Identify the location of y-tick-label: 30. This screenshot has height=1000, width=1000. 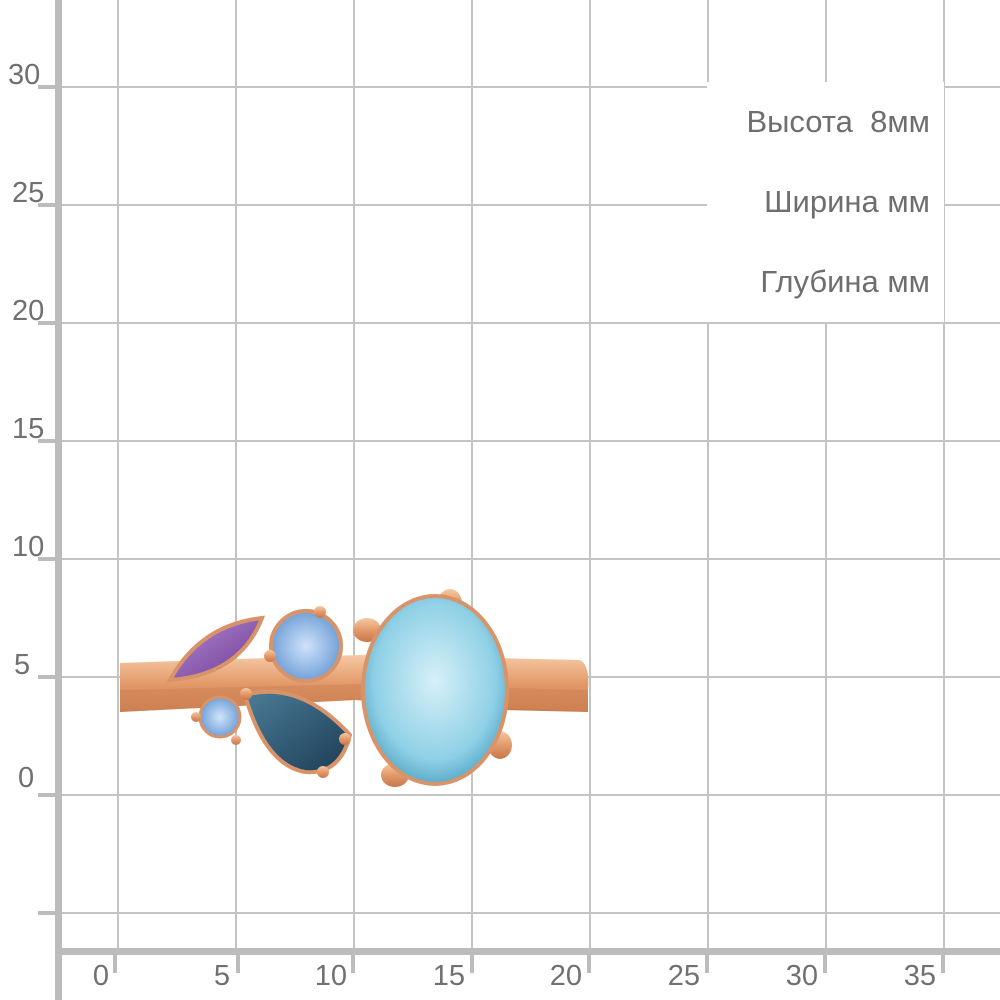
(24, 75).